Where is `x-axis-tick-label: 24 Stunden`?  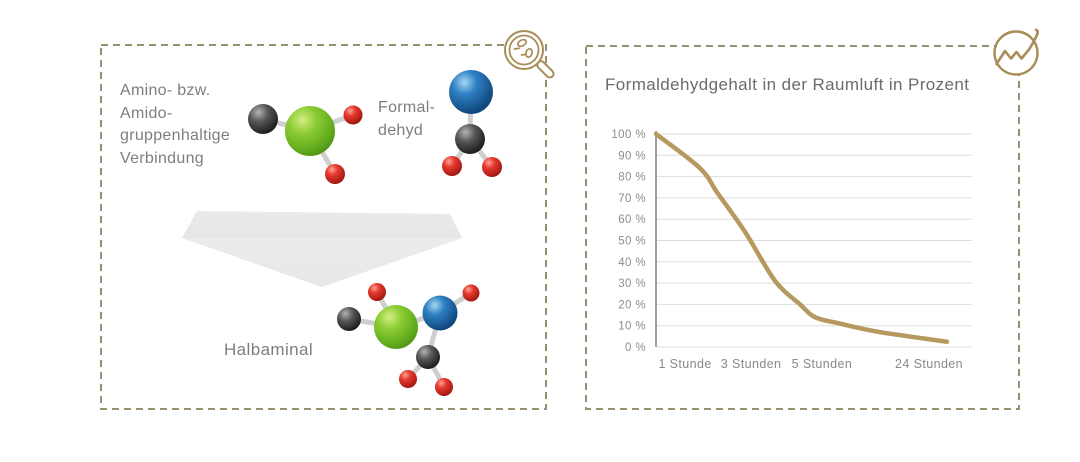 x-axis-tick-label: 24 Stunden is located at coordinates (929, 364).